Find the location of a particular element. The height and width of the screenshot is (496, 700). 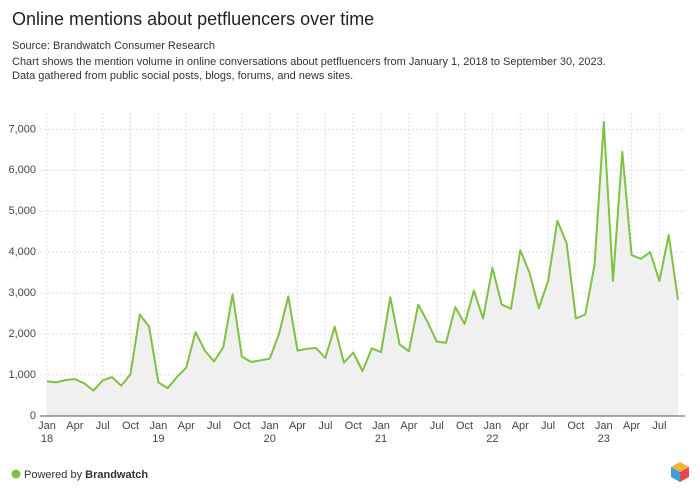

x-tick-label: Jan 21 is located at coordinates (381, 432).